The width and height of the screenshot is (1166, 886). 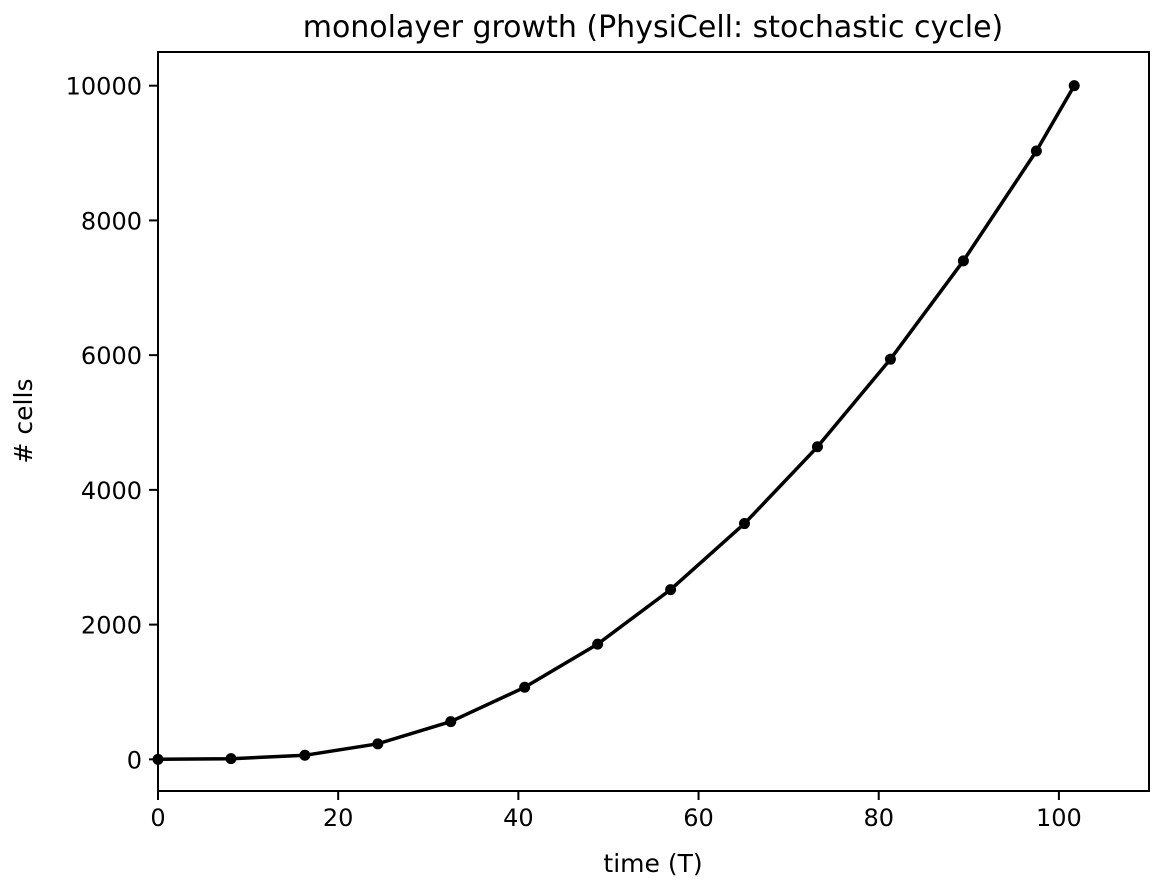 I want to click on x-axis-ticks: 0 20 40 60 80 100, so click(x=616, y=811).